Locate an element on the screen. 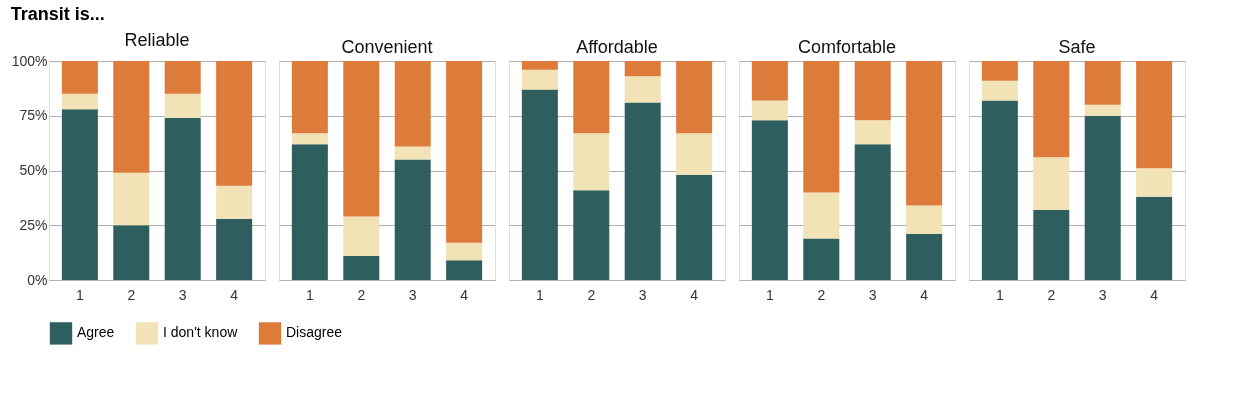 This screenshot has height=419, width=1251. y-tick-label: 100% is located at coordinates (29, 60).